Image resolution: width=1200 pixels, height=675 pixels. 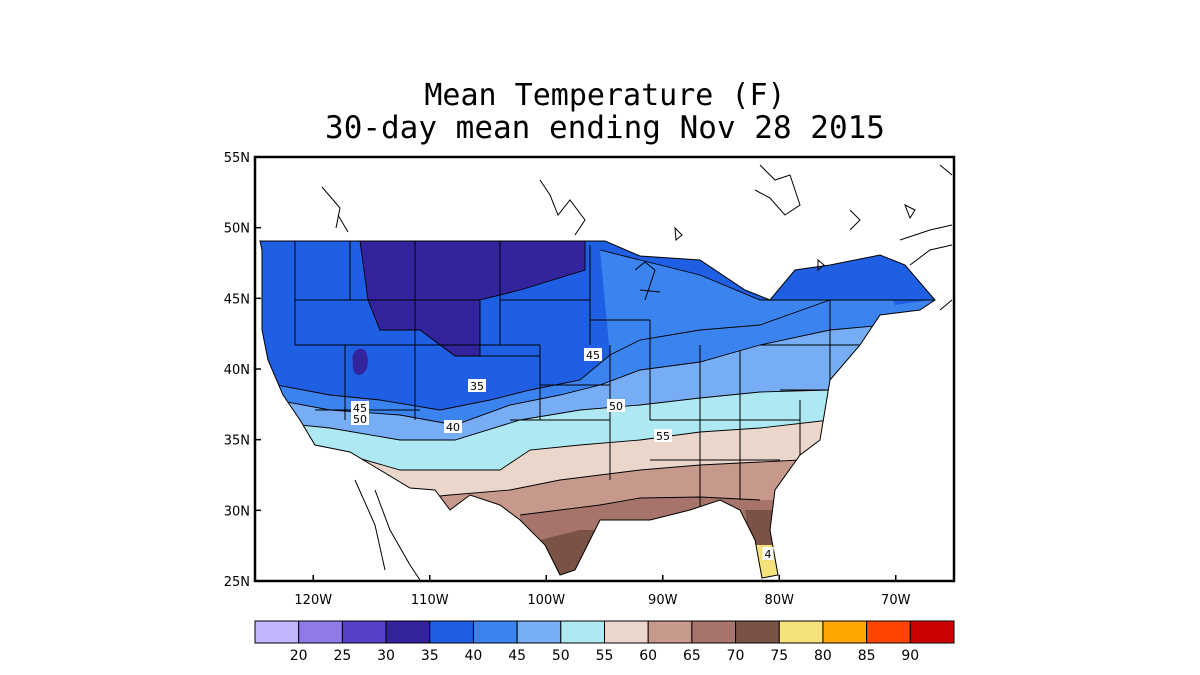 What do you see at coordinates (663, 600) in the screenshot?
I see `lon-tick-label: 90W` at bounding box center [663, 600].